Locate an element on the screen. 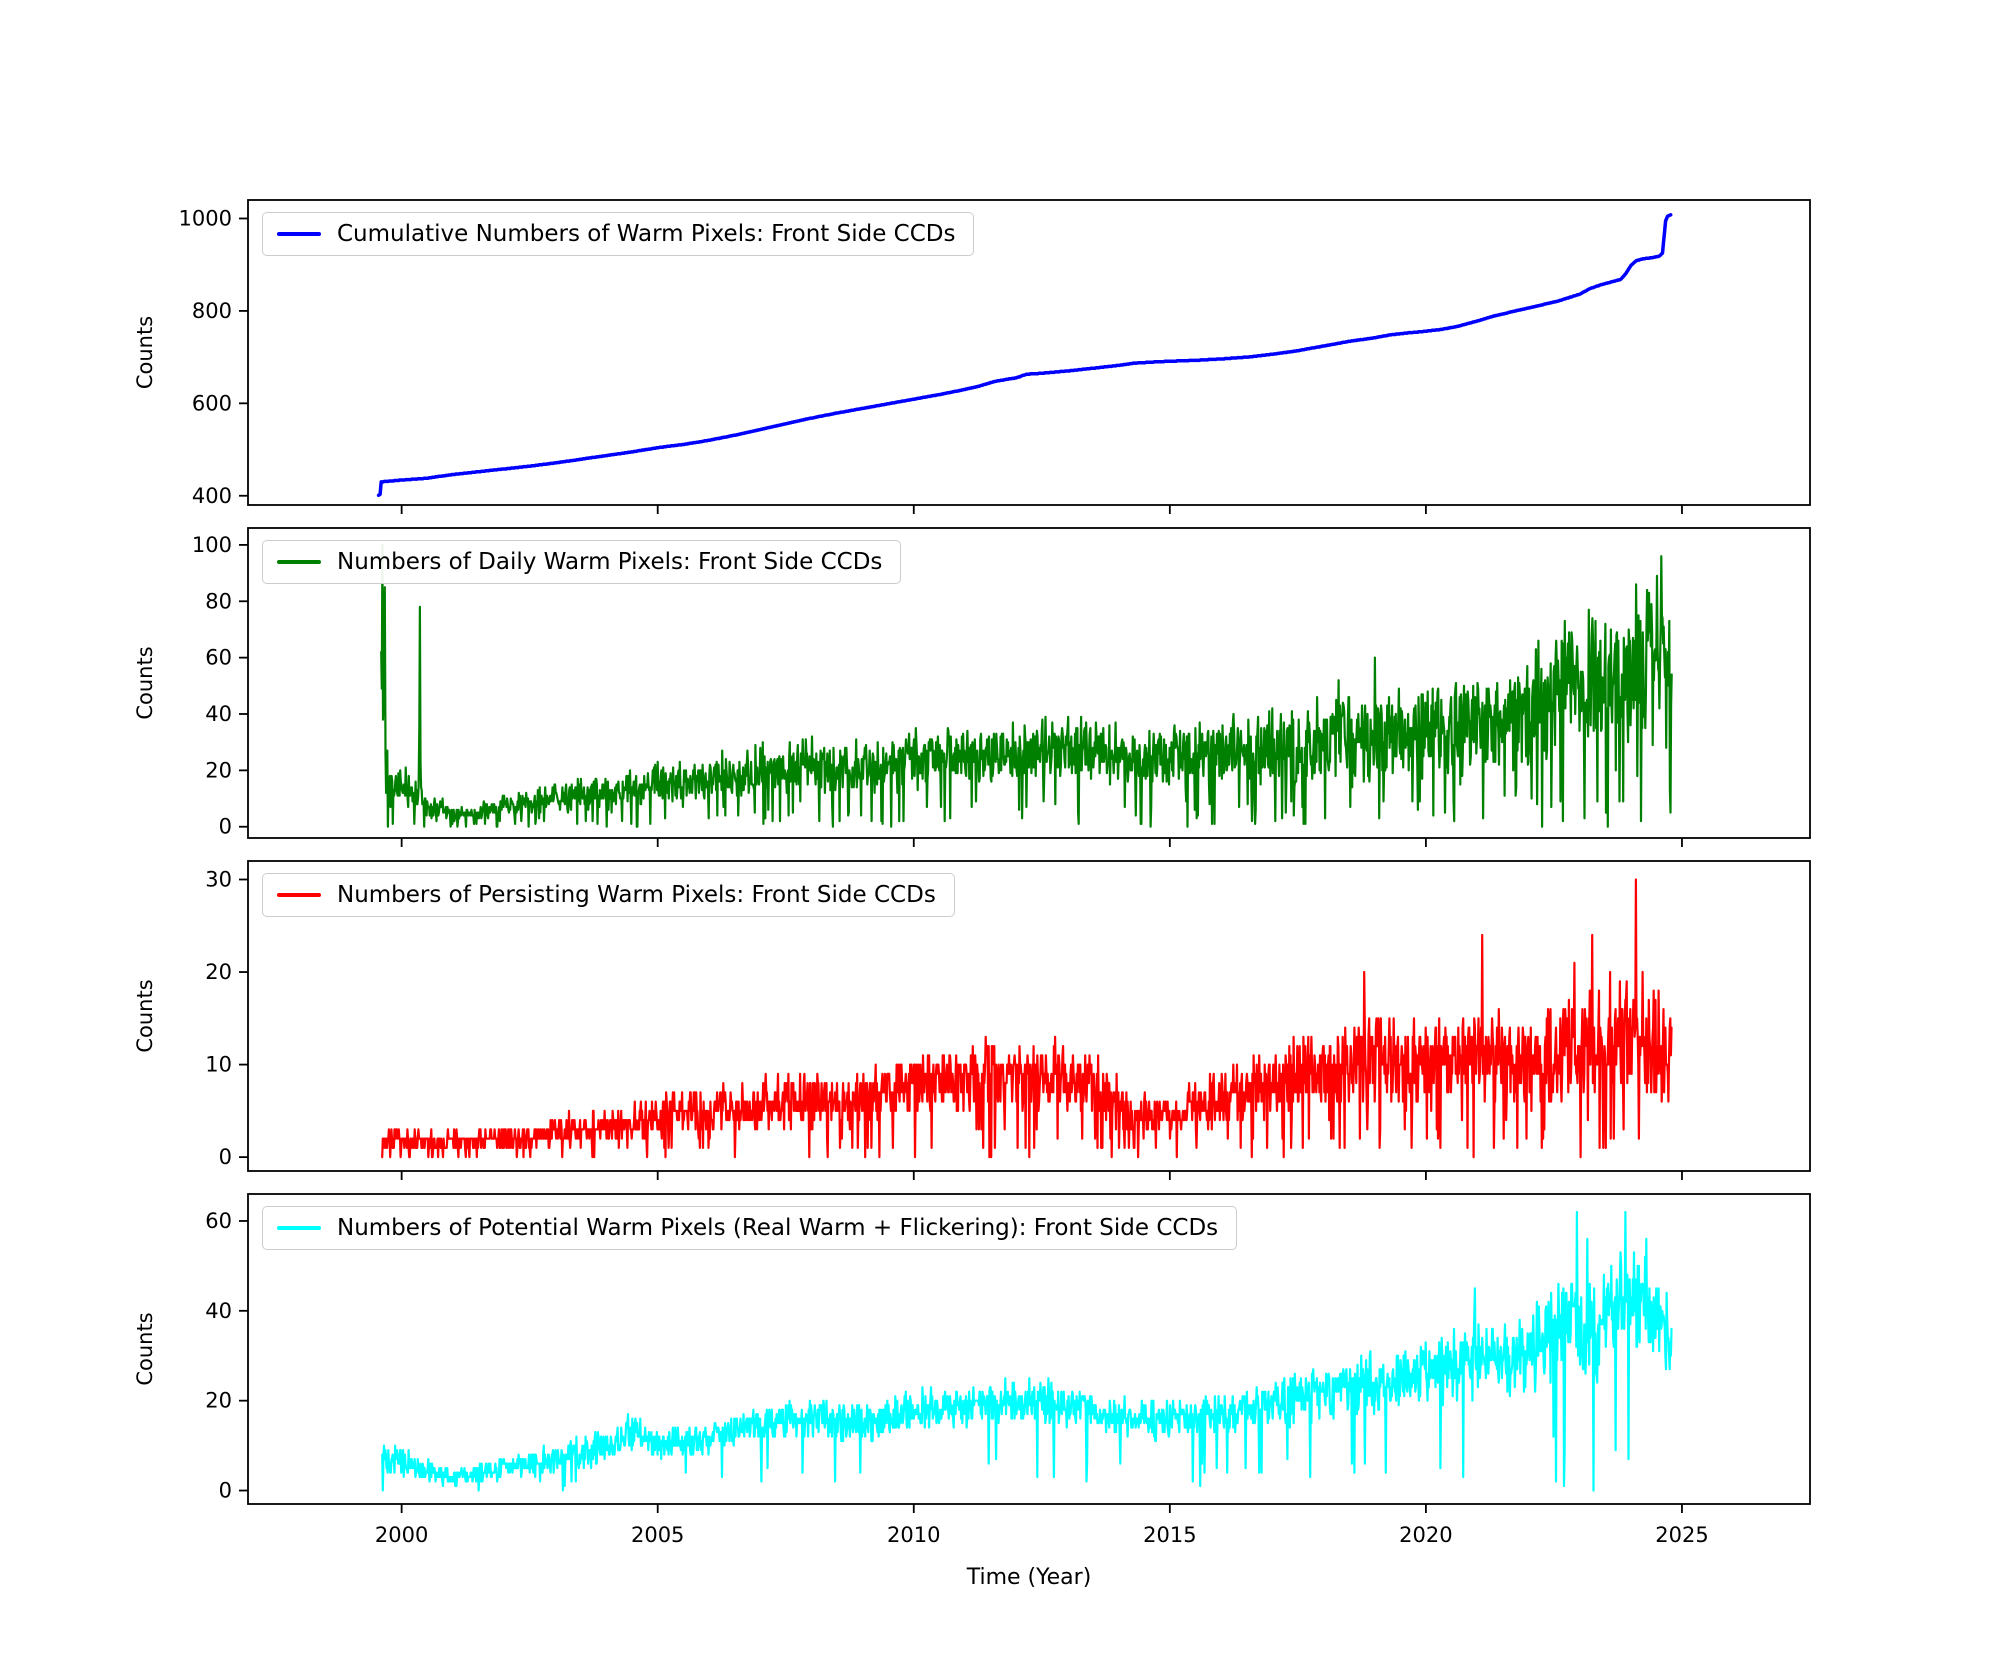 The height and width of the screenshot is (1664, 2000). x-axis-label: Time (Year) is located at coordinates (1029, 1577).